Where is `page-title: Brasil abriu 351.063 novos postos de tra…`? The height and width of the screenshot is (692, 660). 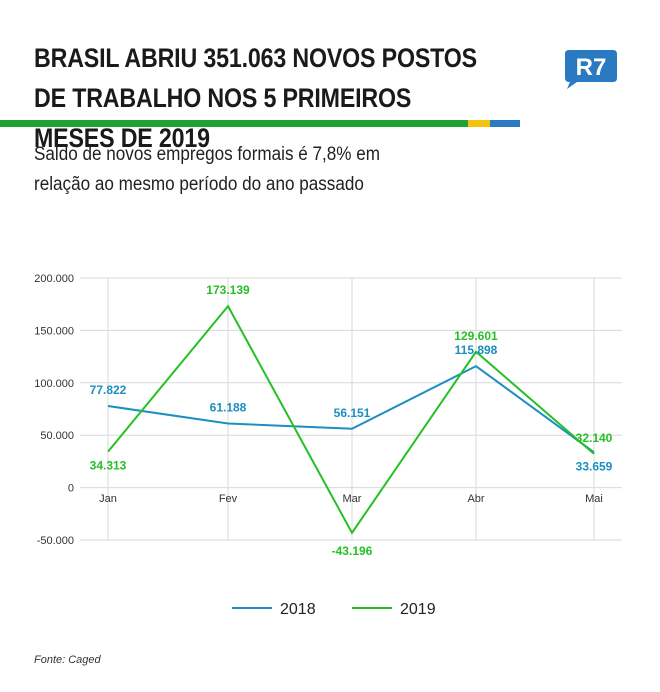 page-title: Brasil abriu 351.063 novos postos de tra… is located at coordinates (255, 98).